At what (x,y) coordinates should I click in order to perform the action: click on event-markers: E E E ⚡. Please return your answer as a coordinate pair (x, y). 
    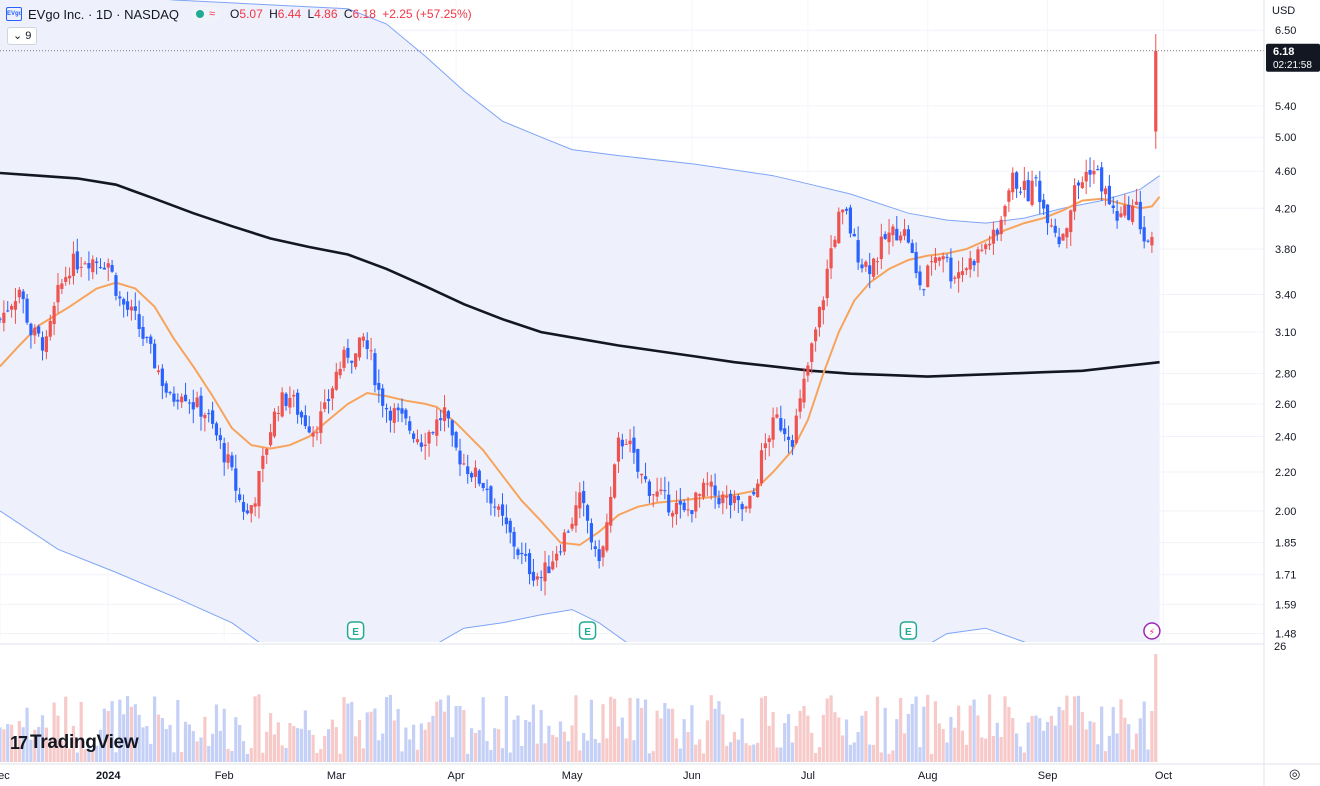
    Looking at the image, I should click on (753, 630).